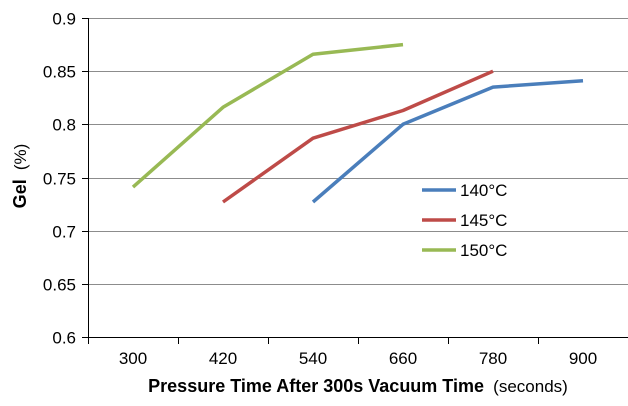  I want to click on y-axis-title-unit: (%), so click(20, 159).